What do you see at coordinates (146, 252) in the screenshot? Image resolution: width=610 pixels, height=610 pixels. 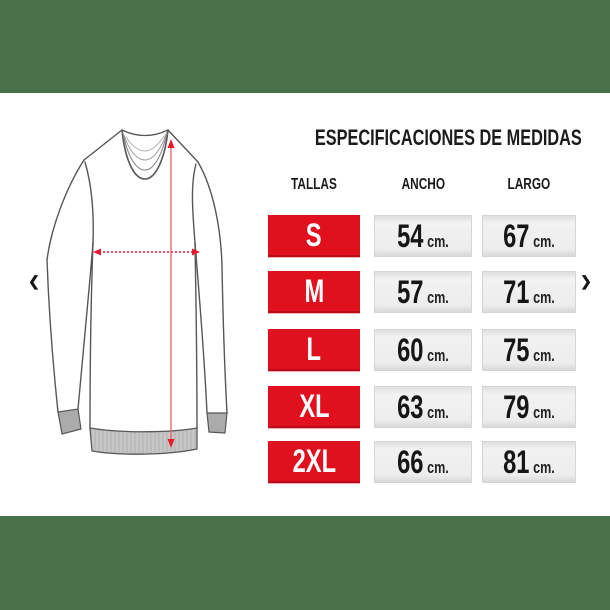 I see `width-arrow-icon` at bounding box center [146, 252].